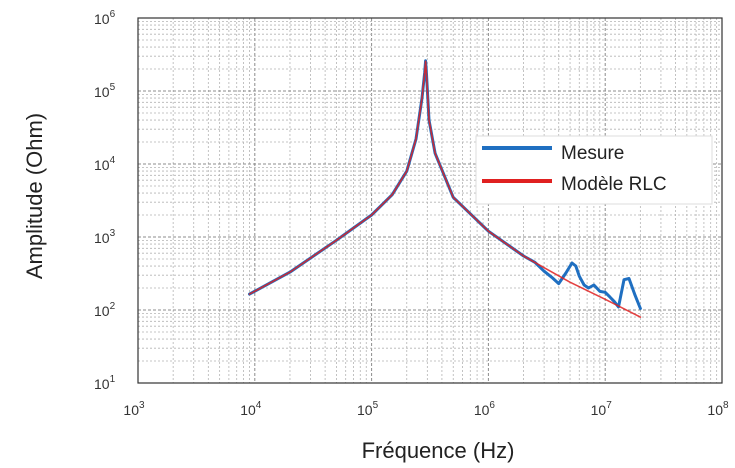 The image size is (735, 468). What do you see at coordinates (105, 91) in the screenshot?
I see `y-tick-label: 10⁵` at bounding box center [105, 91].